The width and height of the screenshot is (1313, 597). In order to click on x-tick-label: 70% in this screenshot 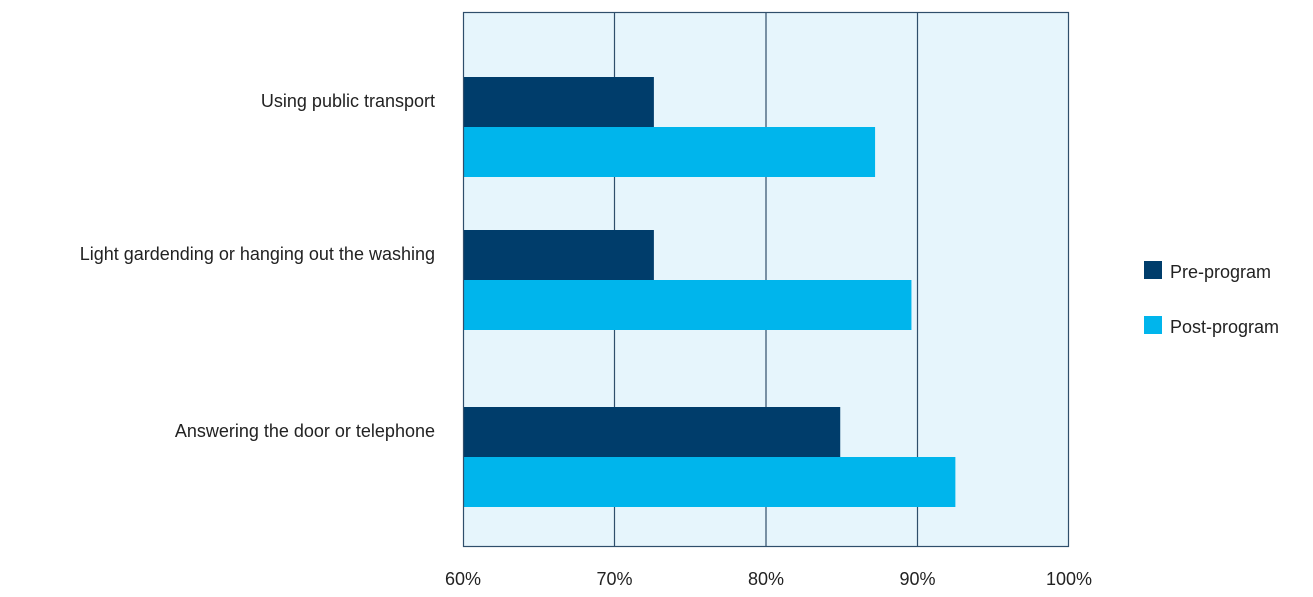, I will do `click(614, 579)`.